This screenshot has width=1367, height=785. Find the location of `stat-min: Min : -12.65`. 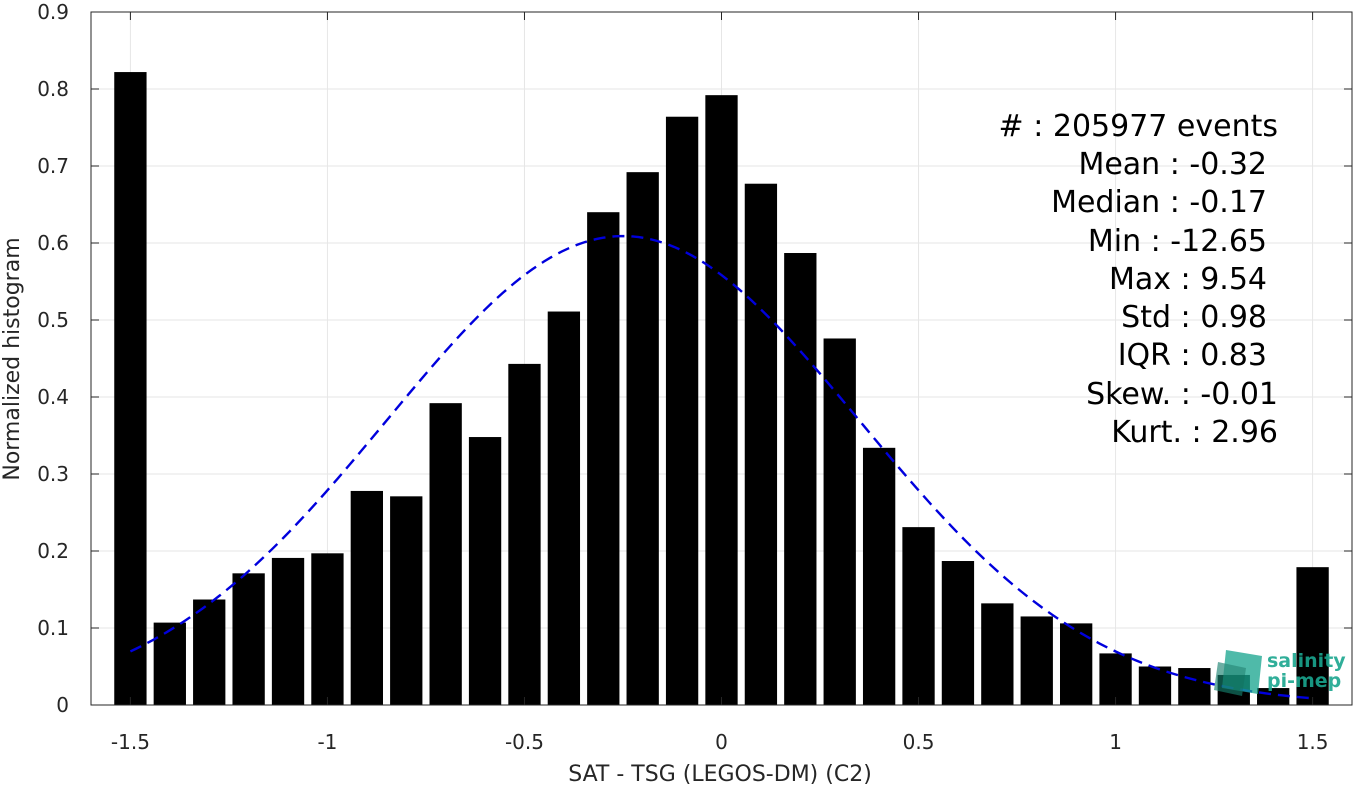

stat-min: Min : -12.65 is located at coordinates (1177, 241).